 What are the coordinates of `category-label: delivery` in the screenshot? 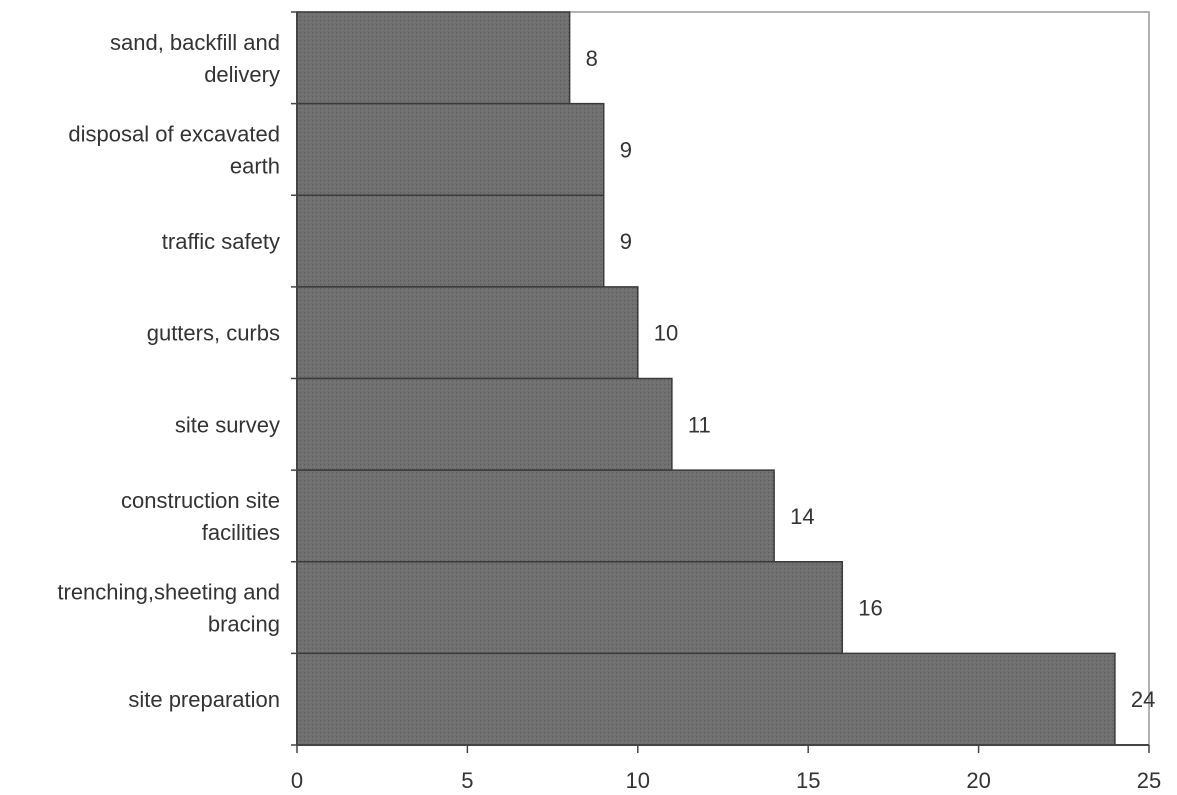 It's located at (242, 74).